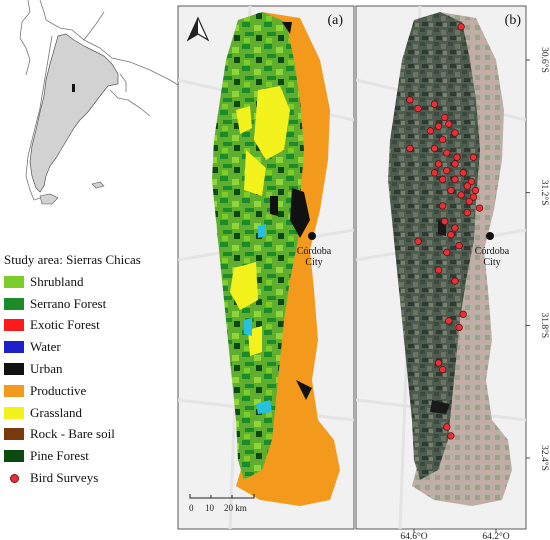 The width and height of the screenshot is (550, 540). What do you see at coordinates (58, 390) in the screenshot?
I see `legend-label: Productive` at bounding box center [58, 390].